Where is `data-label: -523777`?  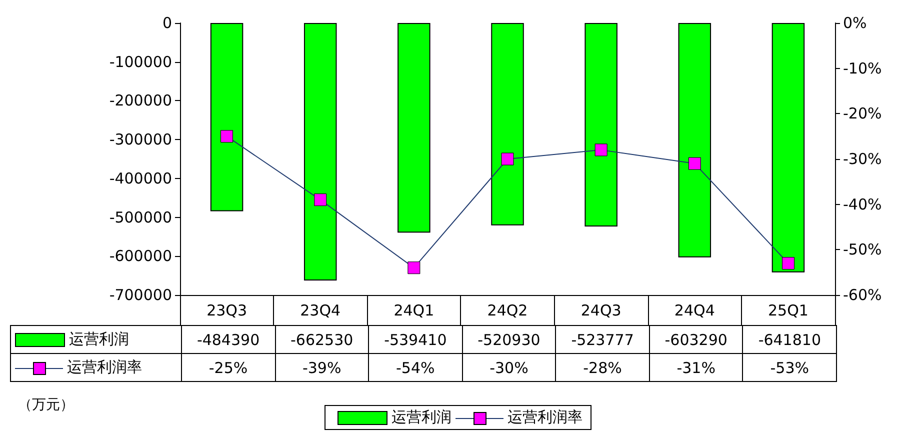 data-label: -523777 is located at coordinates (603, 340).